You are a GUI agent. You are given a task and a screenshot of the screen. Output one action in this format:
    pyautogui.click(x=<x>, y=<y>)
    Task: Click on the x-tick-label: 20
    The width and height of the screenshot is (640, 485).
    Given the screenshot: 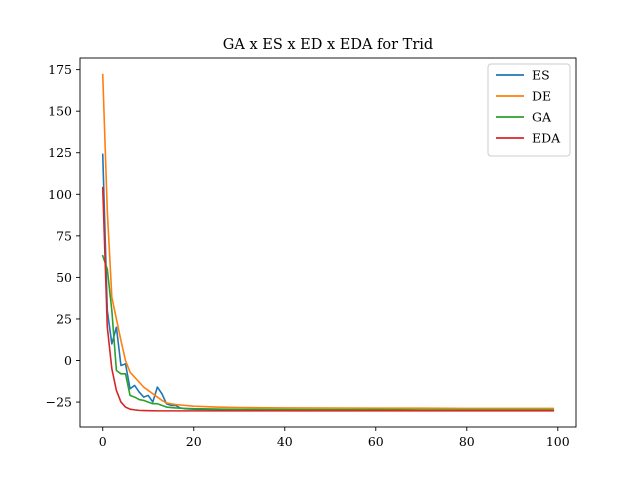 What is the action you would take?
    pyautogui.click(x=194, y=441)
    